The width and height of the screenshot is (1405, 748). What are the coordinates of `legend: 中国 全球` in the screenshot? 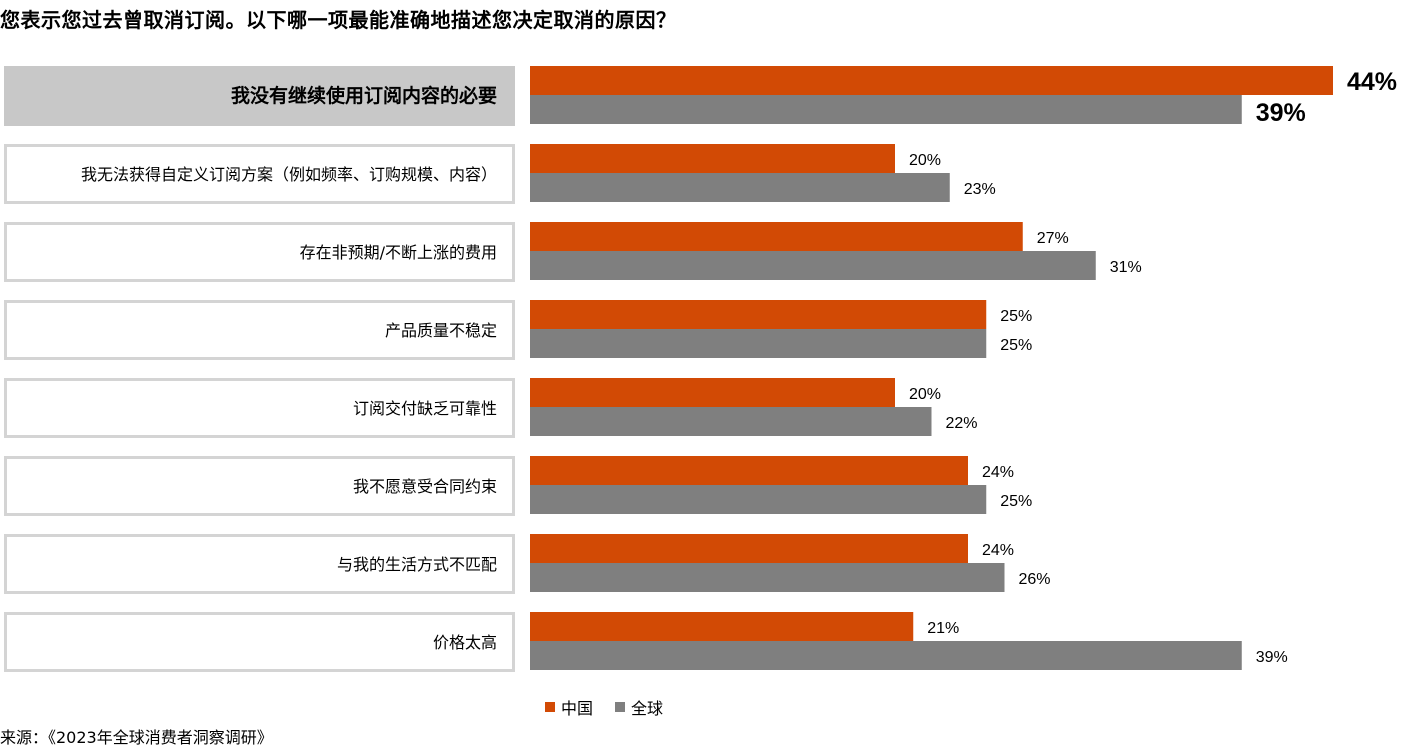 It's located at (615, 707).